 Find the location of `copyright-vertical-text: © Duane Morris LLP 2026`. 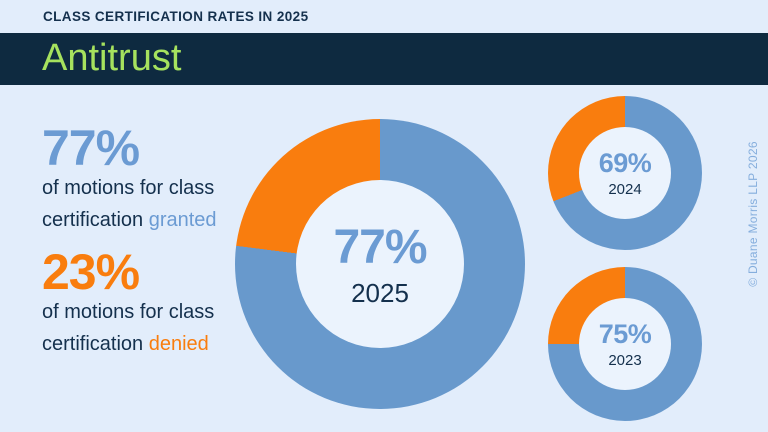

copyright-vertical-text: © Duane Morris LLP 2026 is located at coordinates (753, 214).